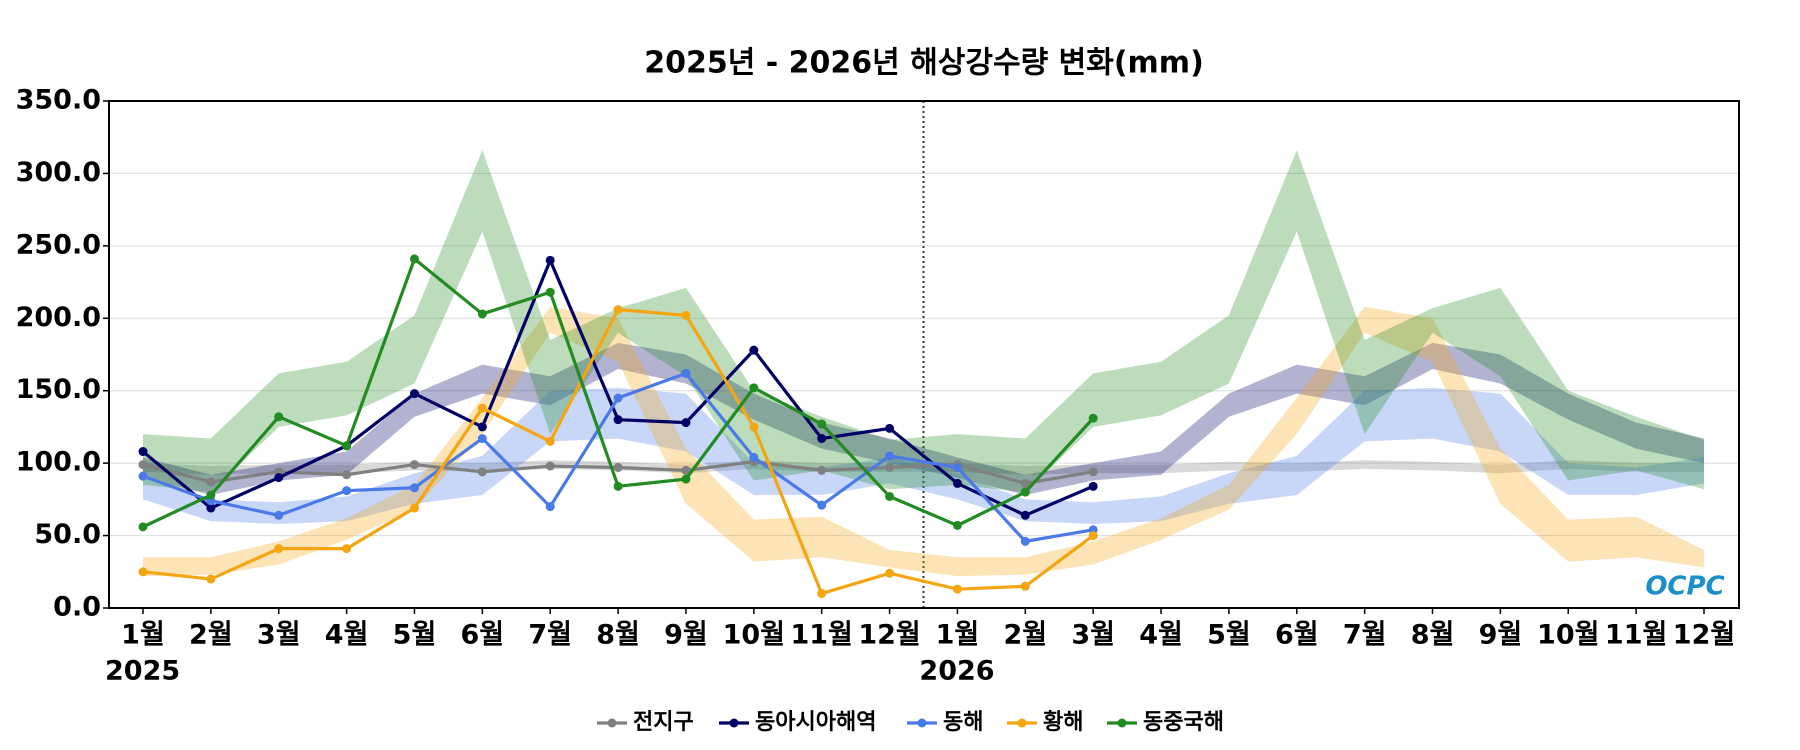 The height and width of the screenshot is (750, 1800). What do you see at coordinates (663, 722) in the screenshot?
I see `legend-label: 전지구` at bounding box center [663, 722].